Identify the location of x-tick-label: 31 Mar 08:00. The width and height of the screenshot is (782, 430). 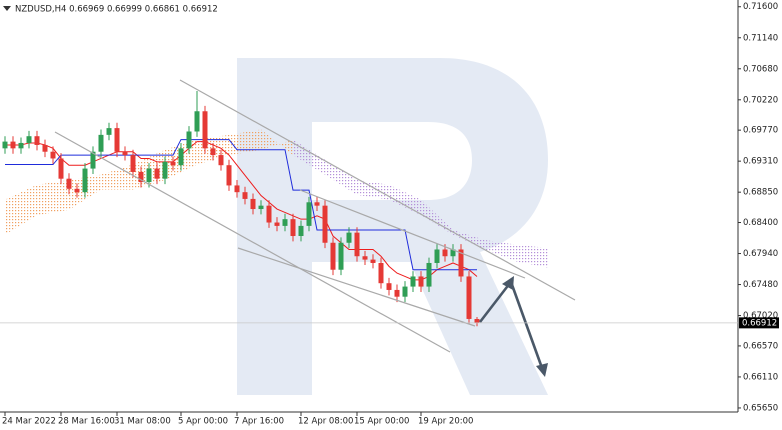
(142, 422).